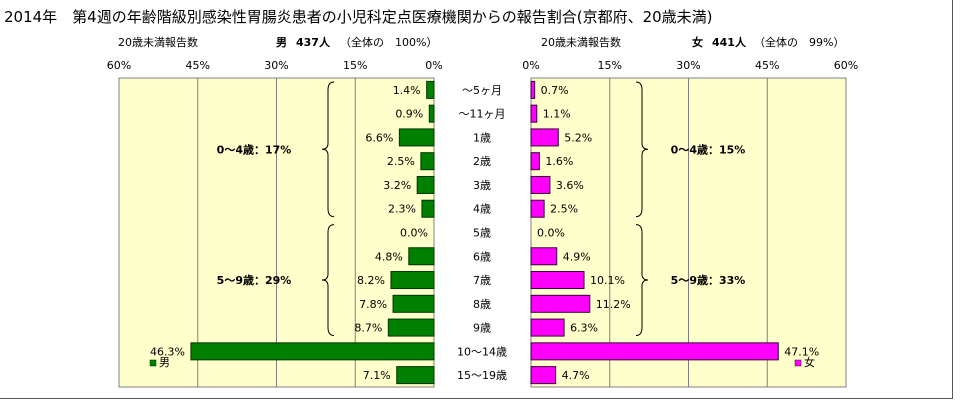 This screenshot has width=967, height=417. I want to click on female-legend-label: 女, so click(809, 362).